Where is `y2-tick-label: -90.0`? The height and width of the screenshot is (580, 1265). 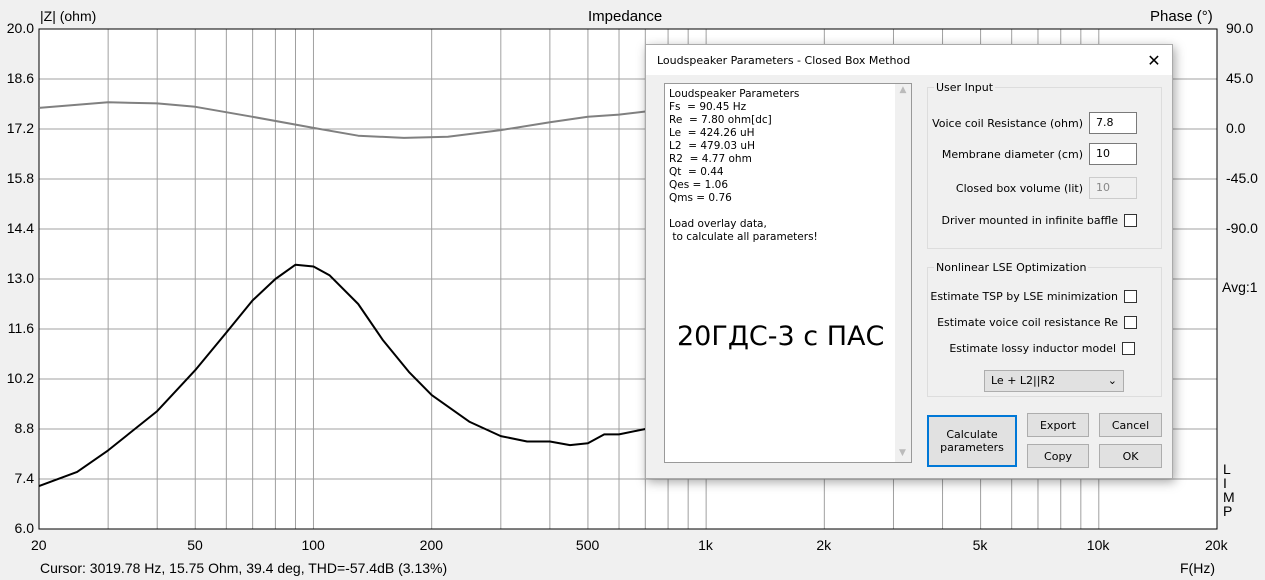 y2-tick-label: -90.0 is located at coordinates (1242, 228).